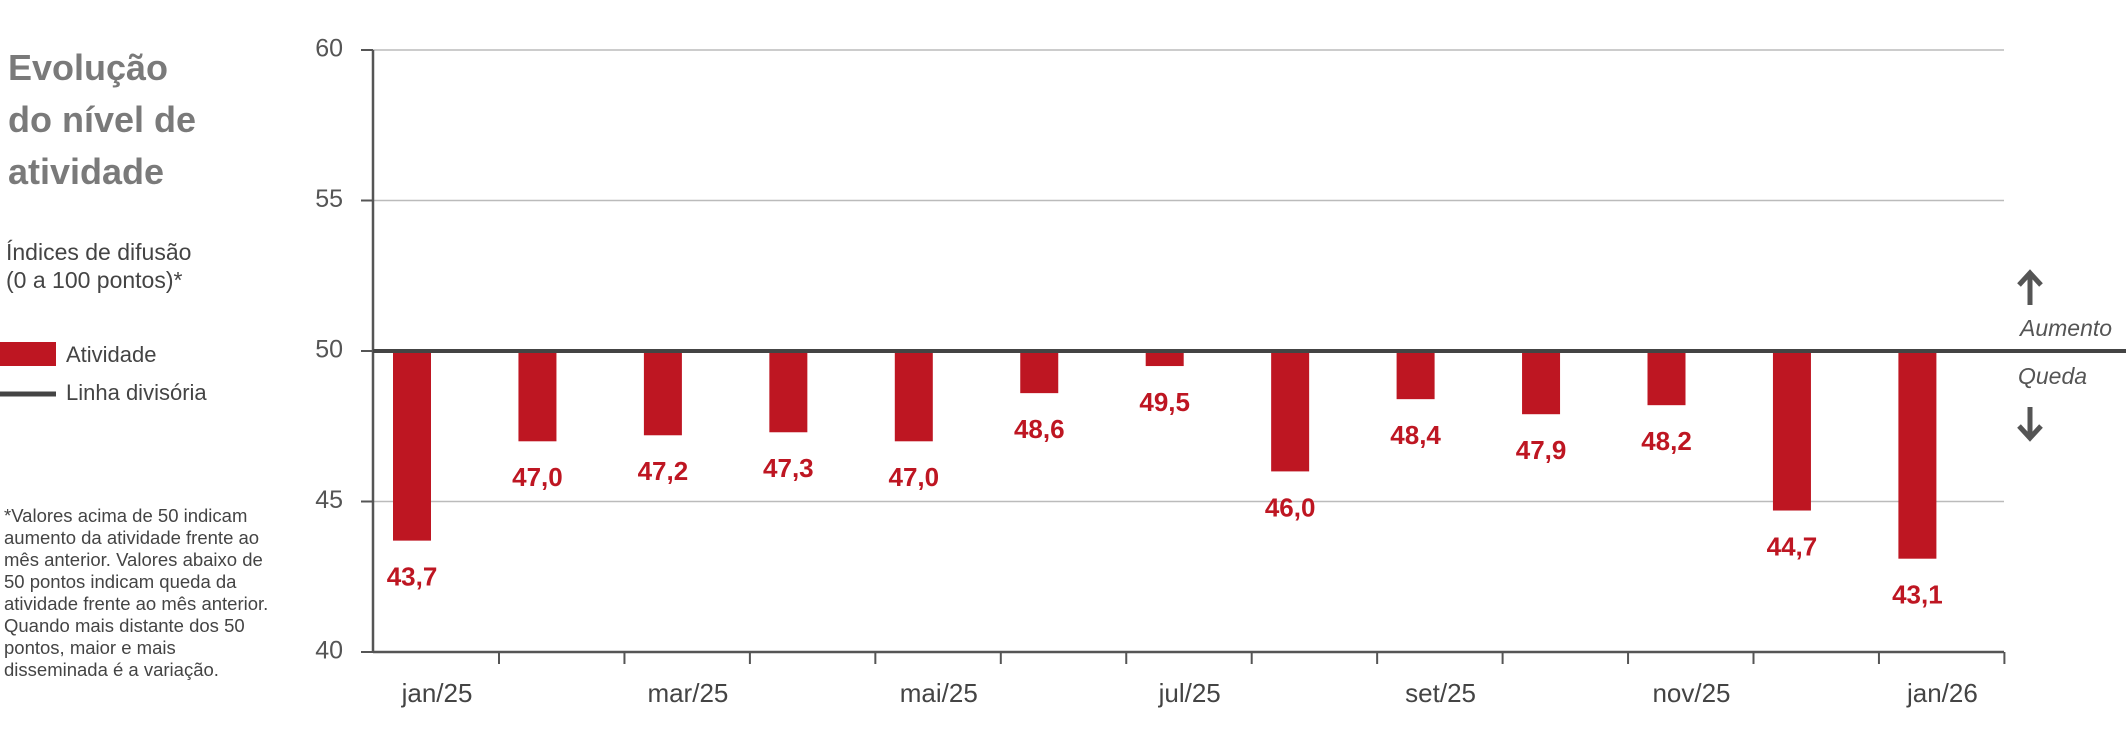 This screenshot has height=730, width=2126. I want to click on x-tick-label: mar/25, so click(687, 693).